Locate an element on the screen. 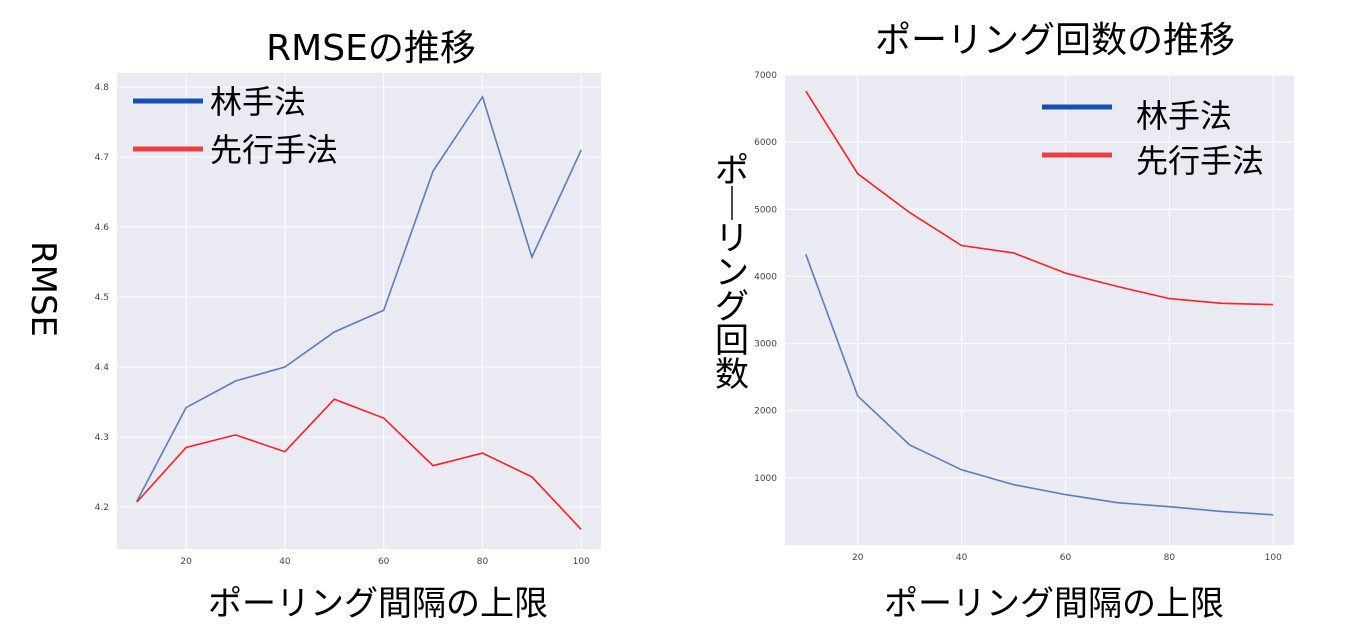  polling-y-axis-label: ポ｜リング回数 is located at coordinates (732, 273).